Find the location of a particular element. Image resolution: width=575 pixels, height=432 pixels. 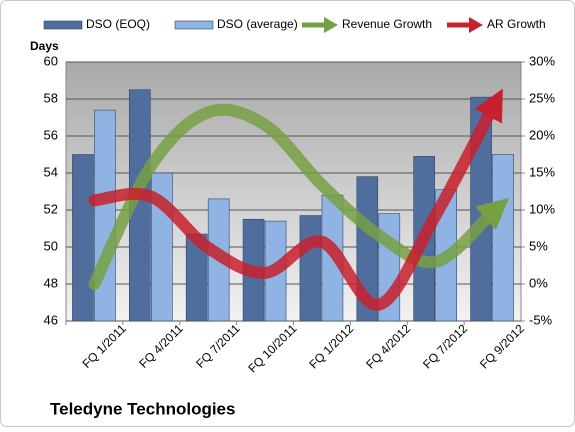

legend-label: DSO (average) is located at coordinates (257, 24).